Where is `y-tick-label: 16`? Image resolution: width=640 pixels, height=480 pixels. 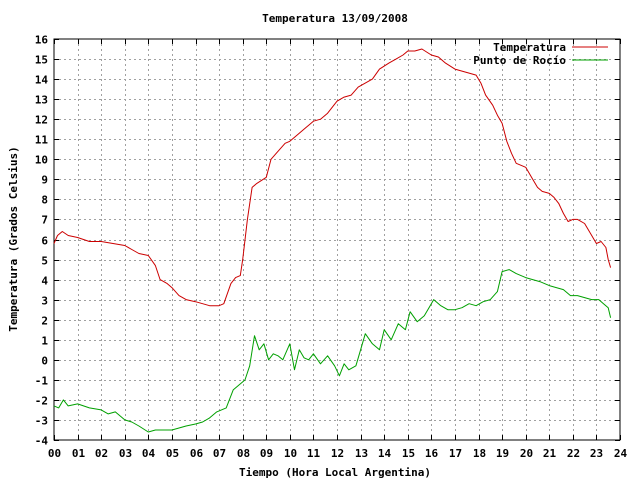 y-tick-label: 16 is located at coordinates (42, 40).